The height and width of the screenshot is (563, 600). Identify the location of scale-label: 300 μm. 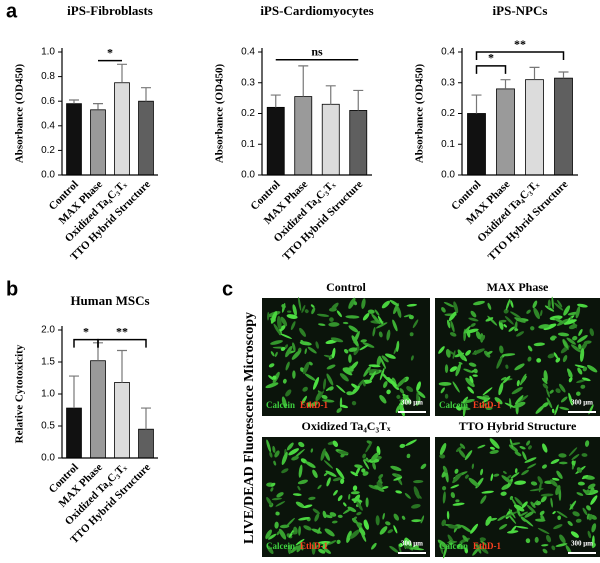
(412, 544).